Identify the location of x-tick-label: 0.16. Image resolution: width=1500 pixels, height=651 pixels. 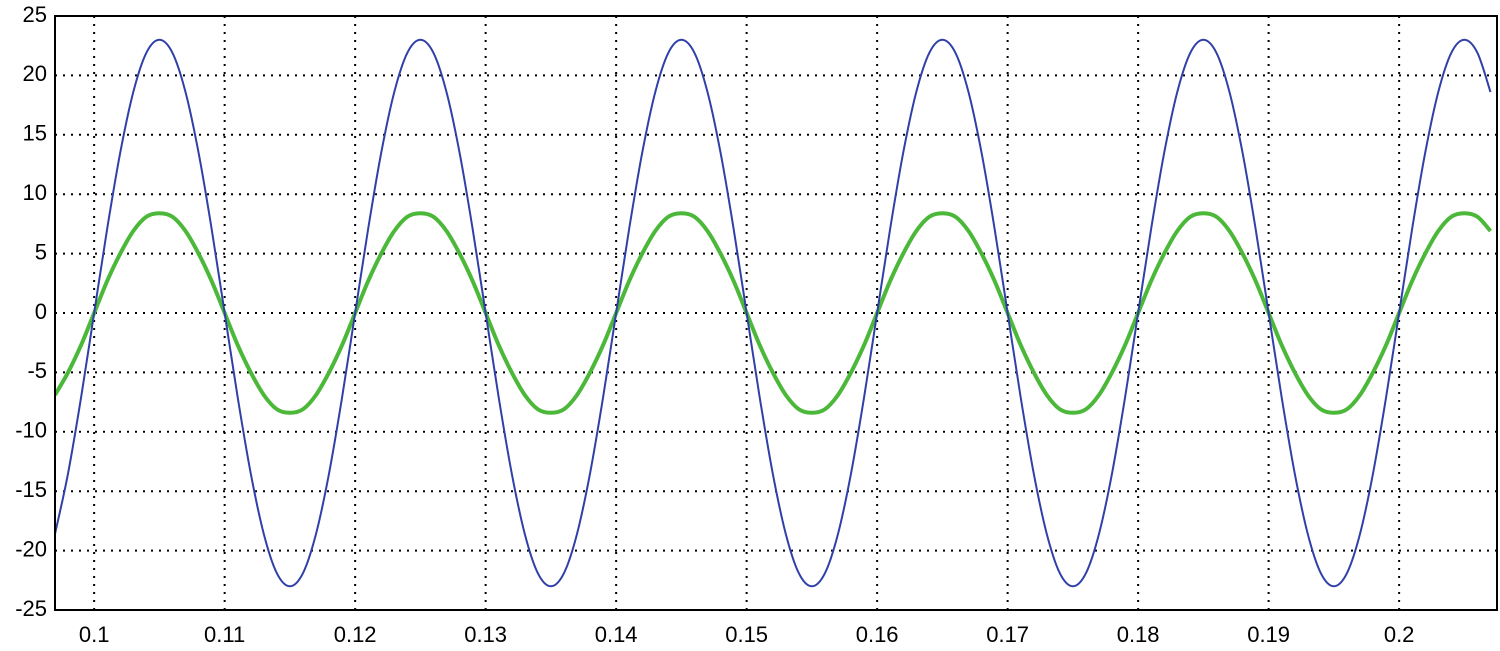
(877, 634).